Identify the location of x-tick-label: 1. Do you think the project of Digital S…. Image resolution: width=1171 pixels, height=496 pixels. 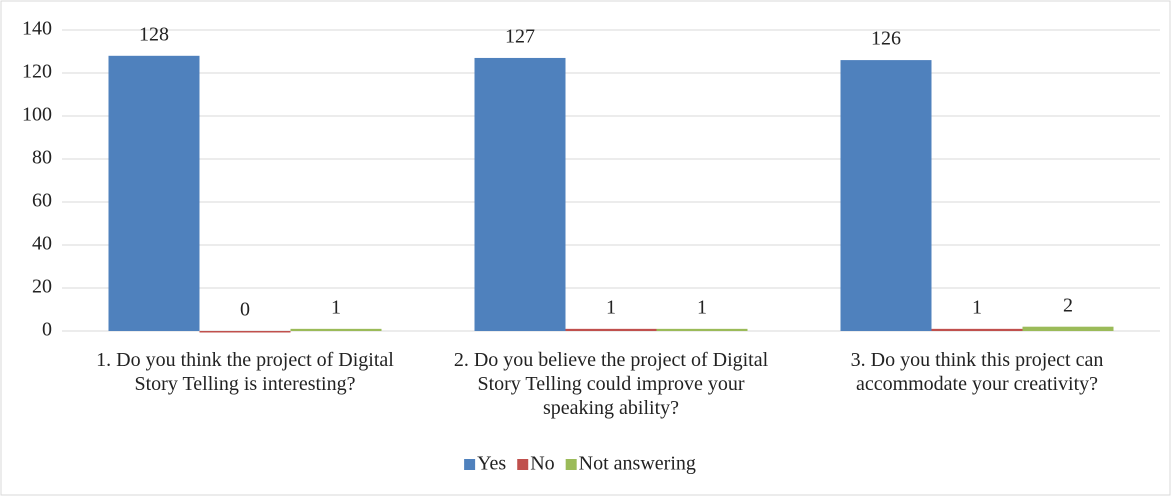
(245, 372).